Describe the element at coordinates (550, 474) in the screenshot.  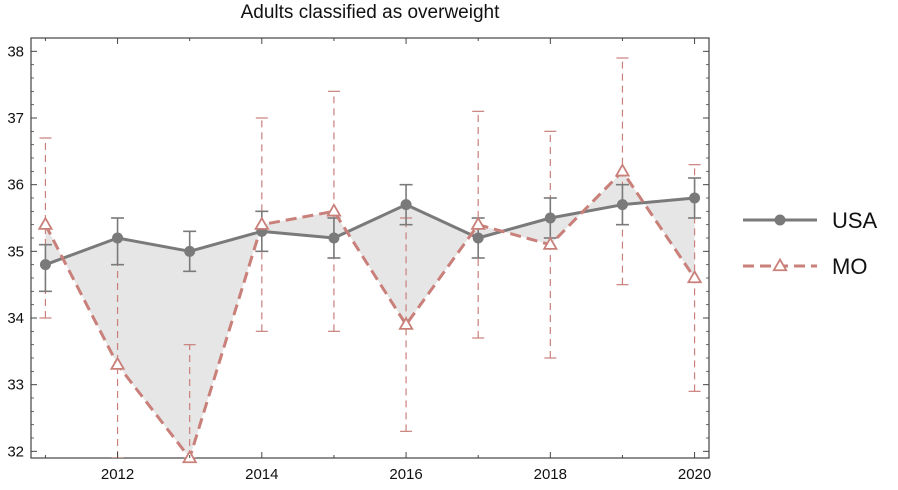
I see `x-tick-label: 2018` at that location.